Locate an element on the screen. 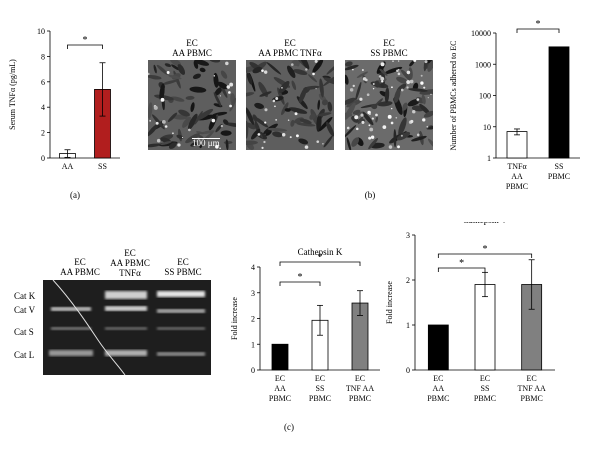 This screenshot has height=451, width=600. y-tick-label: 2 is located at coordinates (408, 280).